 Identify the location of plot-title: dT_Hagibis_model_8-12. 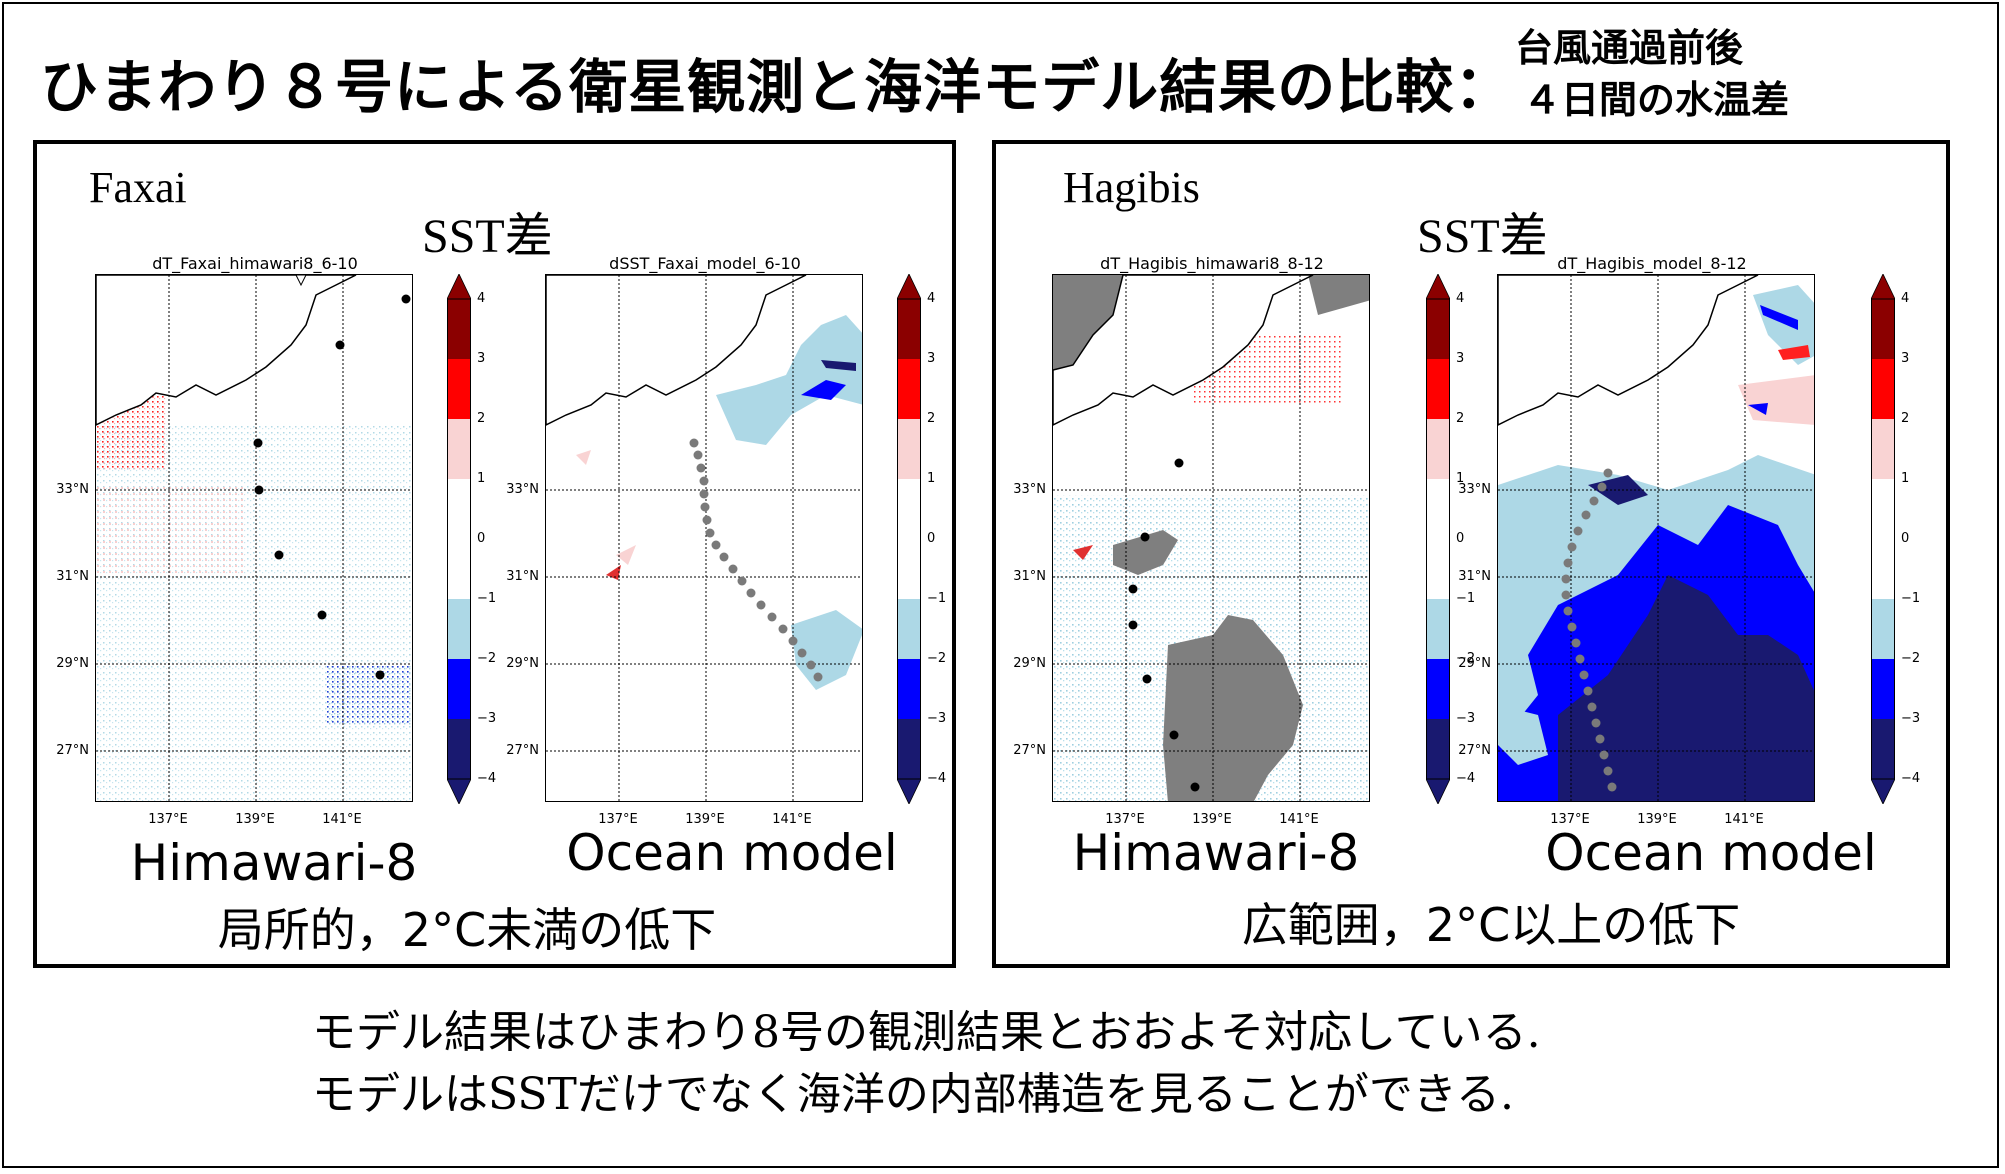
(1652, 263).